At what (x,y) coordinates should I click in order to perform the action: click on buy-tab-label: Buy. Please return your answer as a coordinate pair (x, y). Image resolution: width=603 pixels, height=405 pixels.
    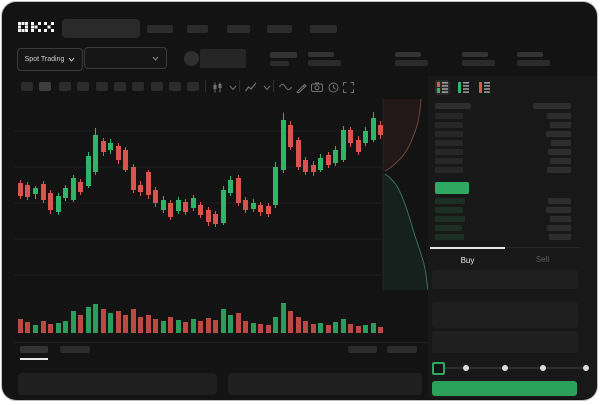
    Looking at the image, I should click on (467, 260).